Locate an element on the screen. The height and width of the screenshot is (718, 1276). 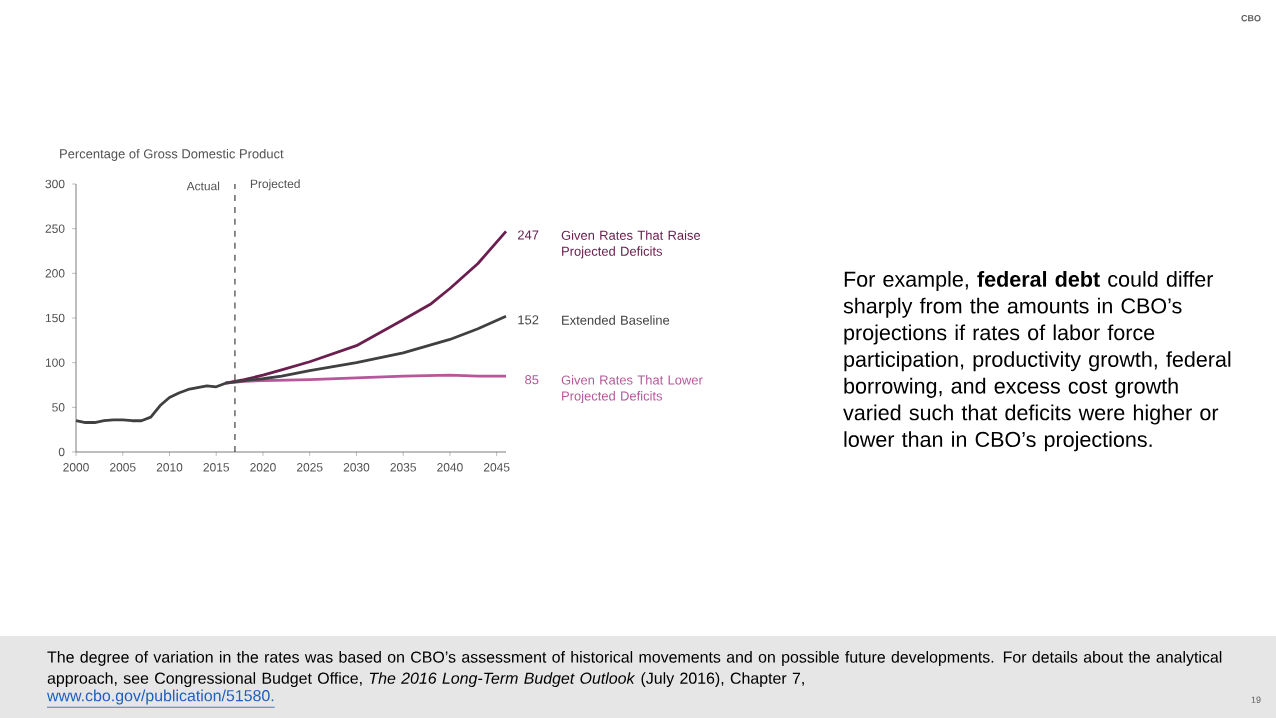
text: For example, federal debt could differ sharply from the amounts in CBO’s projections if rates of labor force participation, productivity growth, federal borrowing, and excess cost growth varied such that deficits were higher or lower than in CBO’s projections. is located at coordinates (1037, 361).